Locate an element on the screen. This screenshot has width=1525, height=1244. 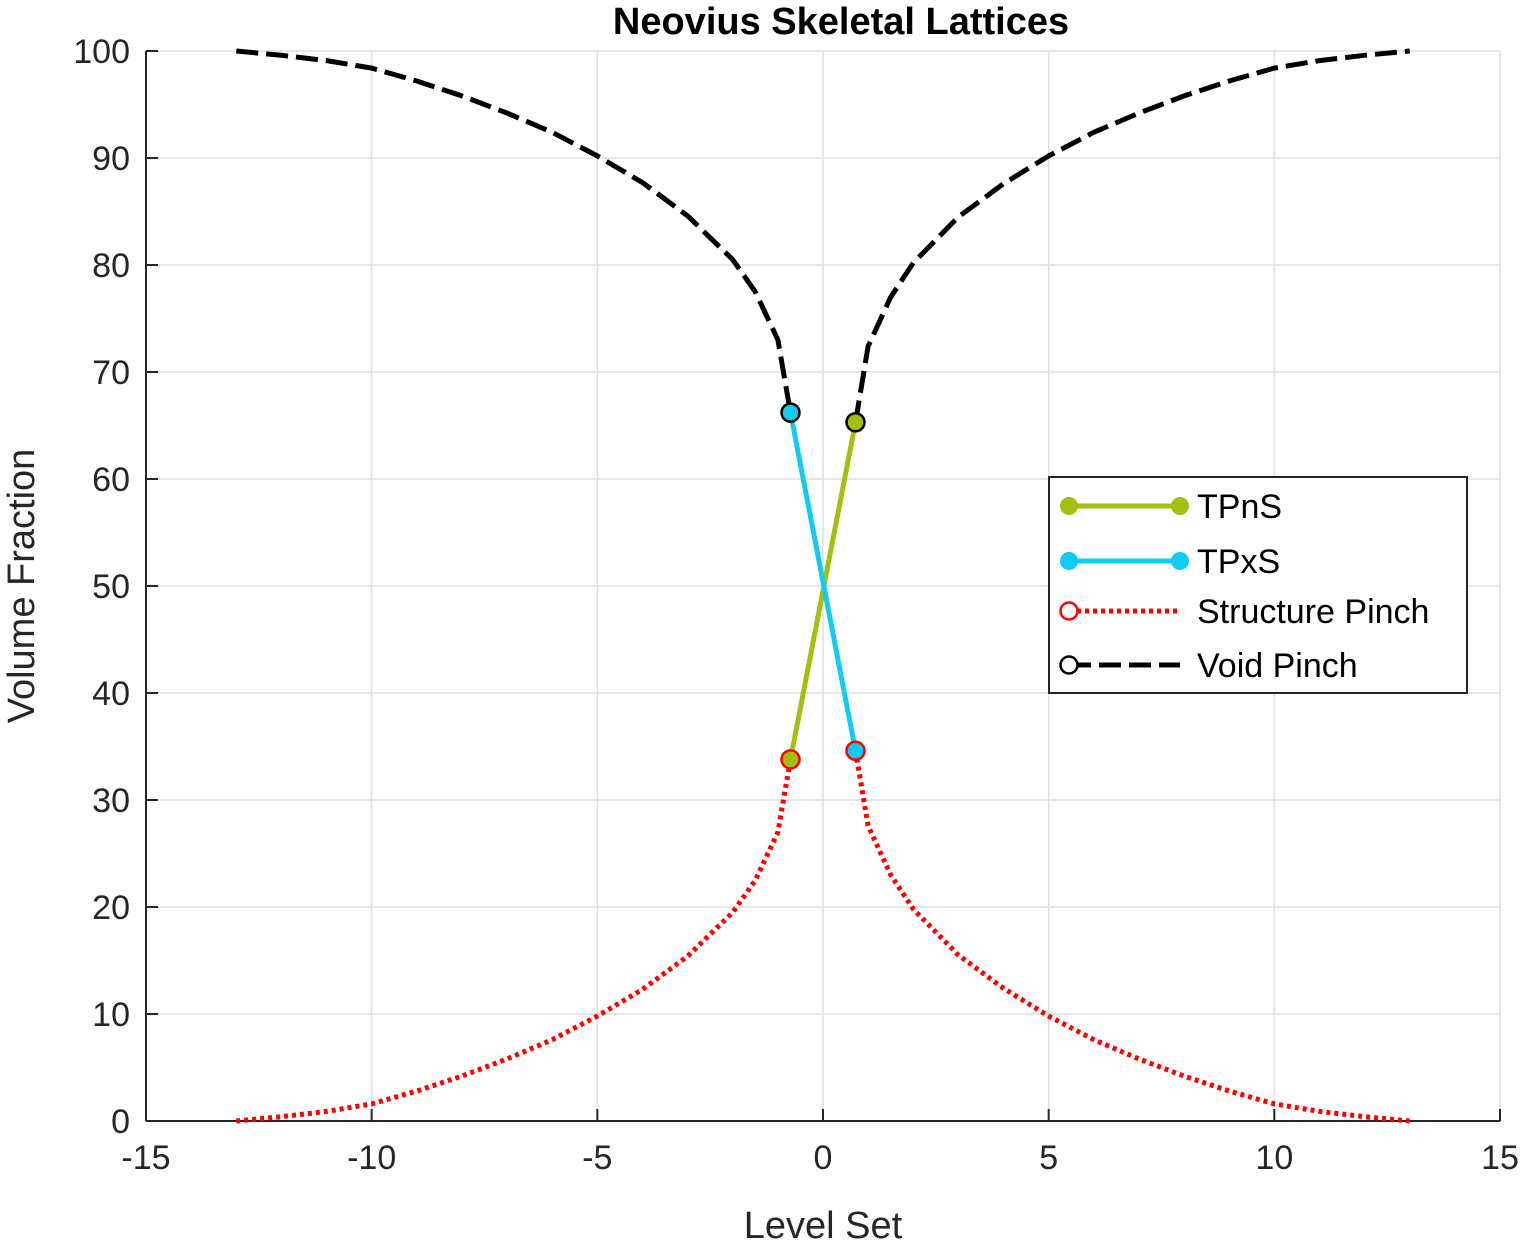
y-tick-label: 50 is located at coordinates (111, 587).